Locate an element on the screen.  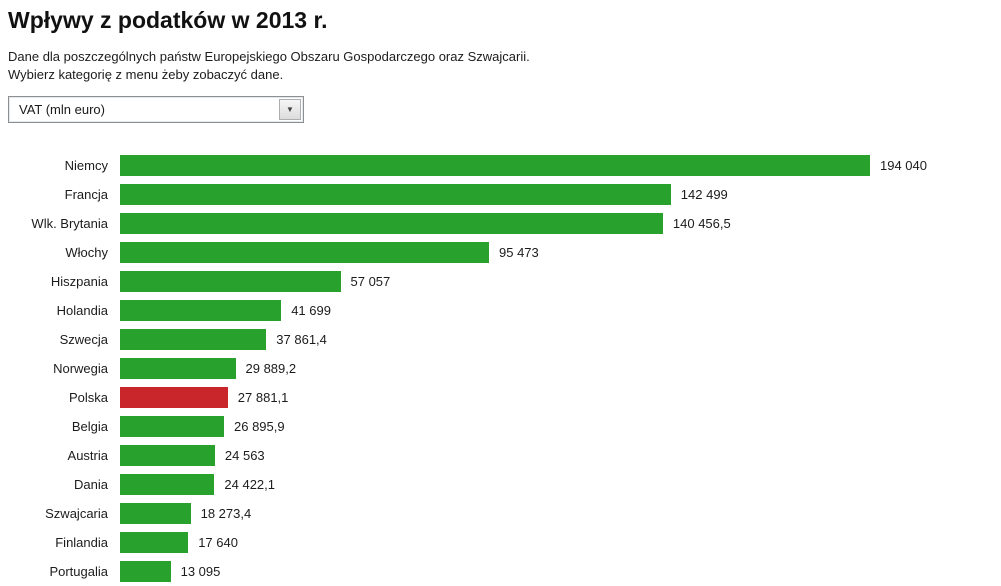
chart-row: Belgia 26 895,9 is located at coordinates (504, 426).